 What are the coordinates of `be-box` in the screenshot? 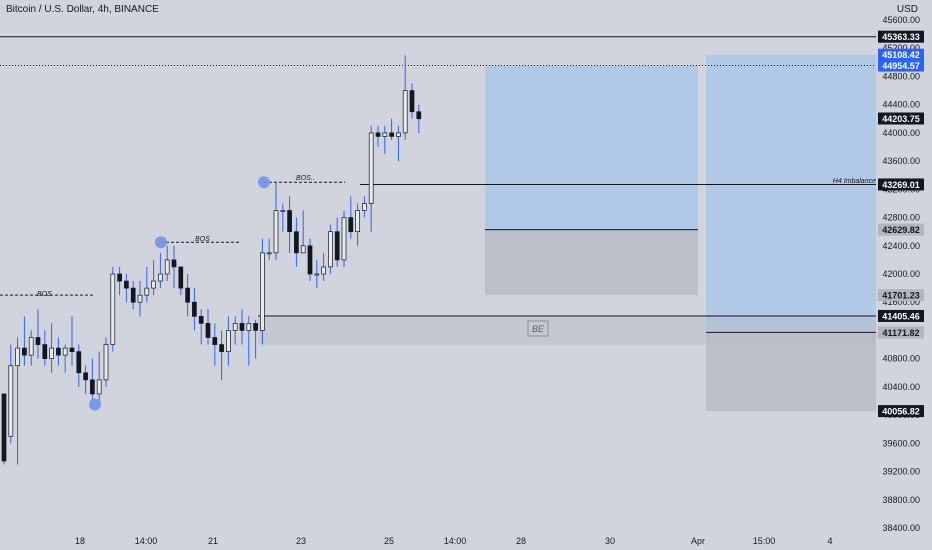 It's located at (538, 328).